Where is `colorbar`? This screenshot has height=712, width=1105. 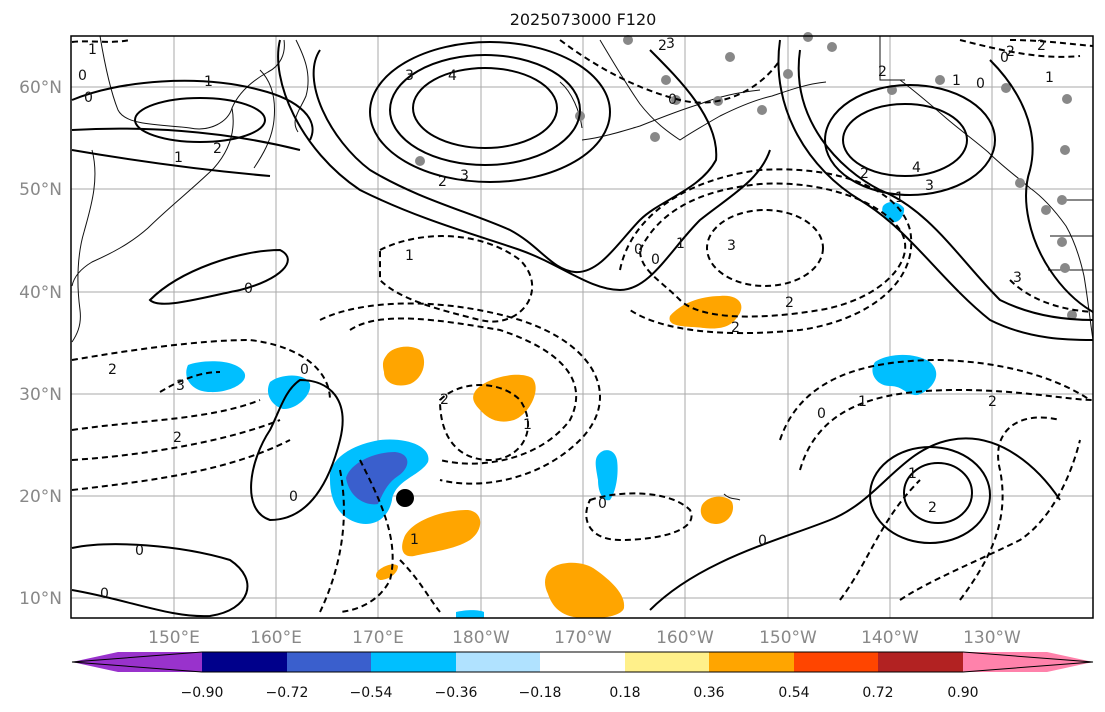
colorbar is located at coordinates (582, 662).